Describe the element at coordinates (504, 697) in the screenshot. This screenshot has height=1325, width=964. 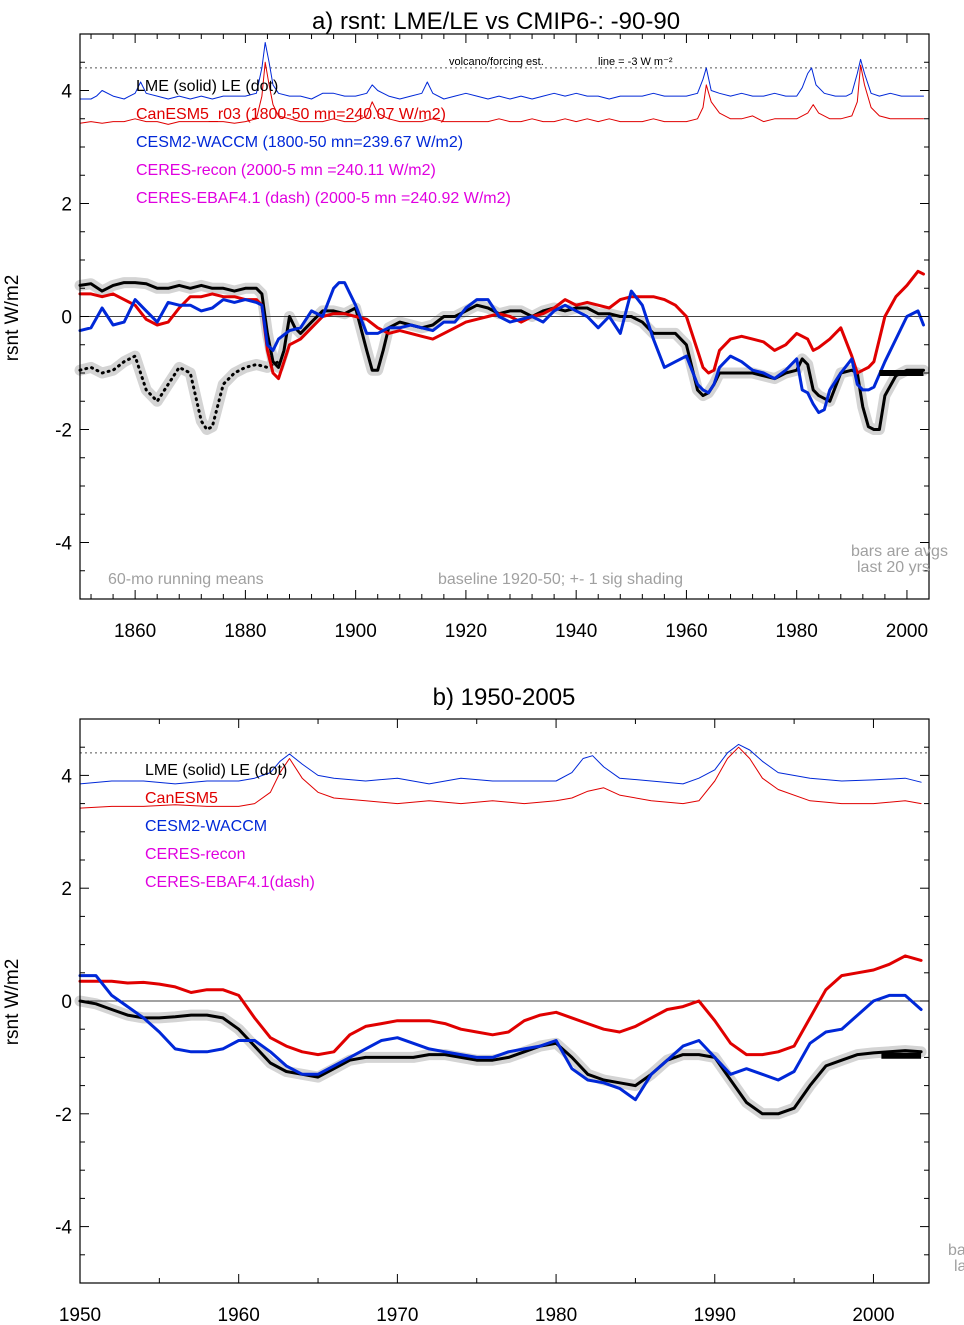
I see `panel-b-title: b) 1950-2005` at that location.